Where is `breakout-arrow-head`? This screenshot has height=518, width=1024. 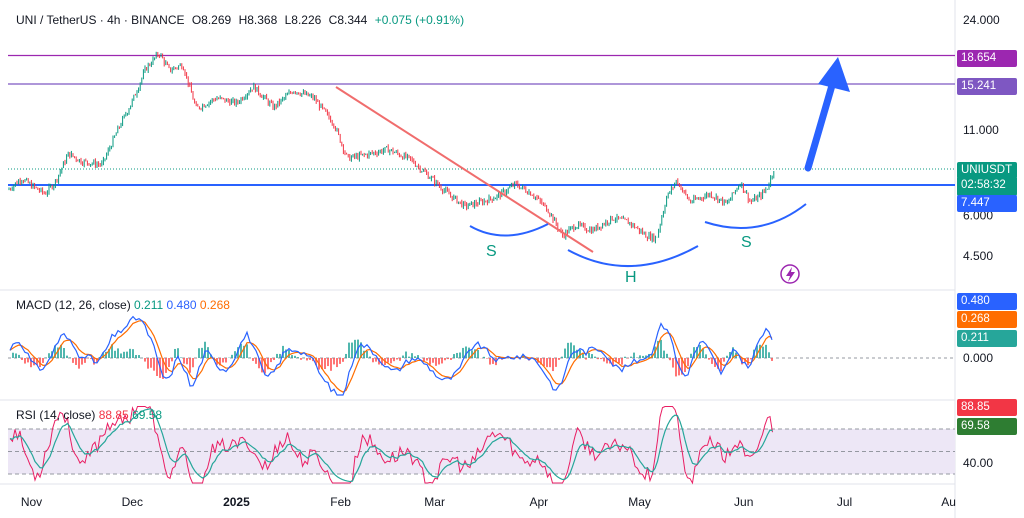
breakout-arrow-head is located at coordinates (834, 74).